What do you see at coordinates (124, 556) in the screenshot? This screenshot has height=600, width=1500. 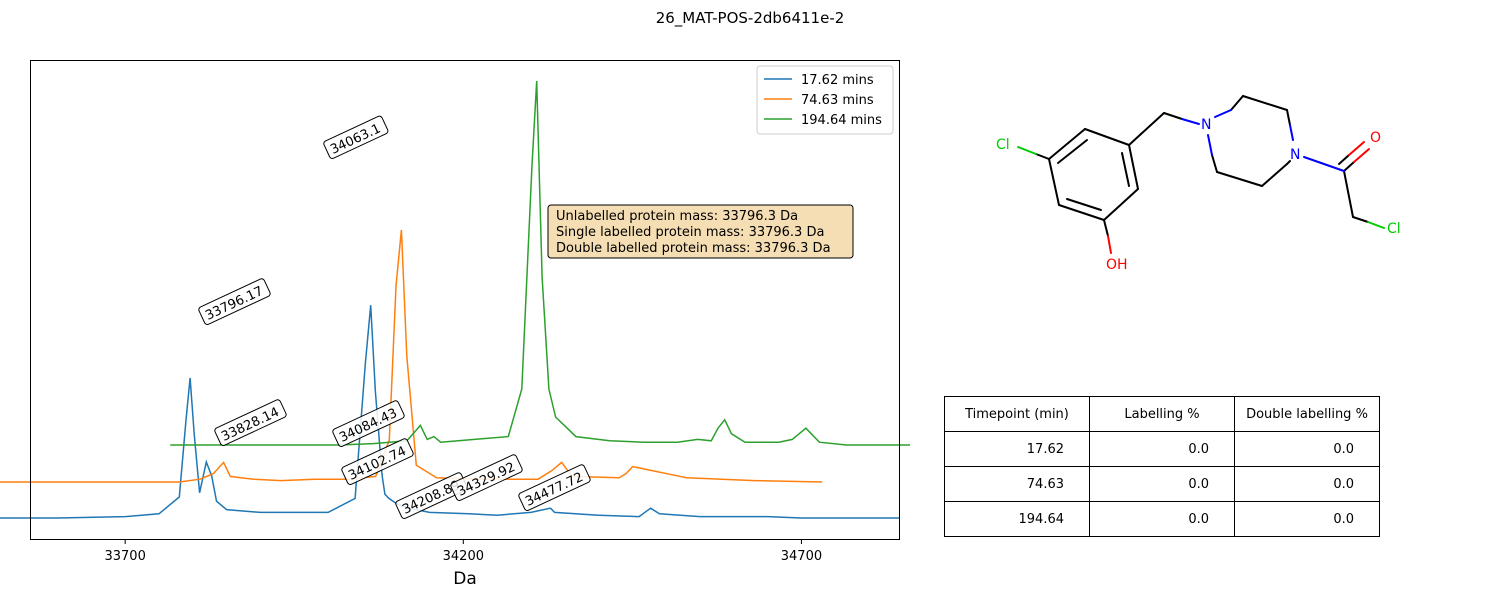 I see `x-tick-label: 33700` at bounding box center [124, 556].